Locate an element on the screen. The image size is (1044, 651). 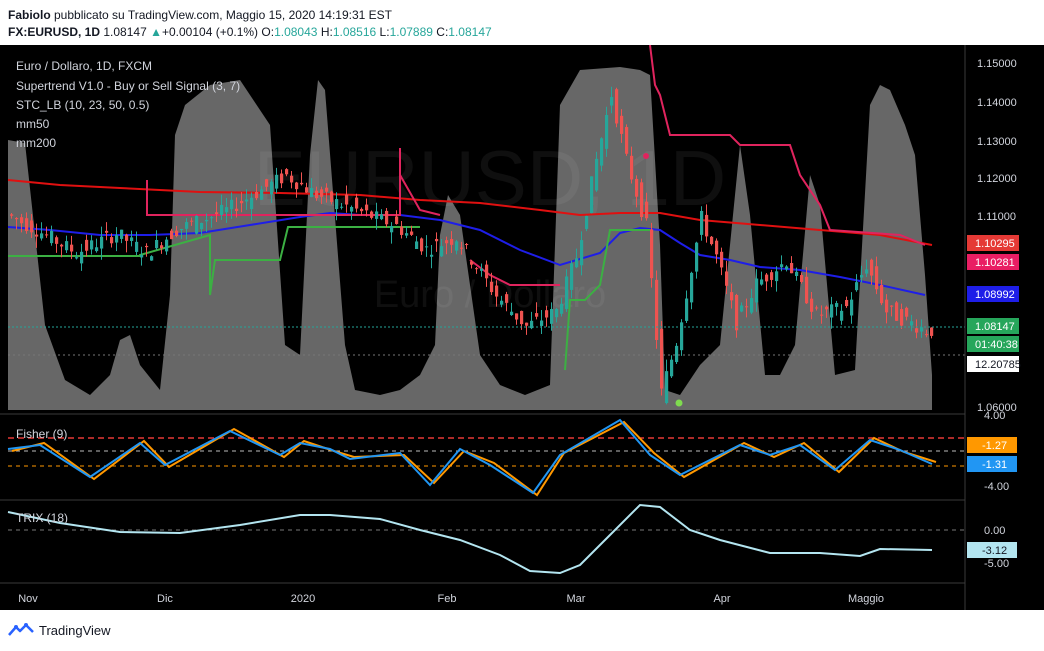
time-tick-label: Apr is located at coordinates (721, 599).